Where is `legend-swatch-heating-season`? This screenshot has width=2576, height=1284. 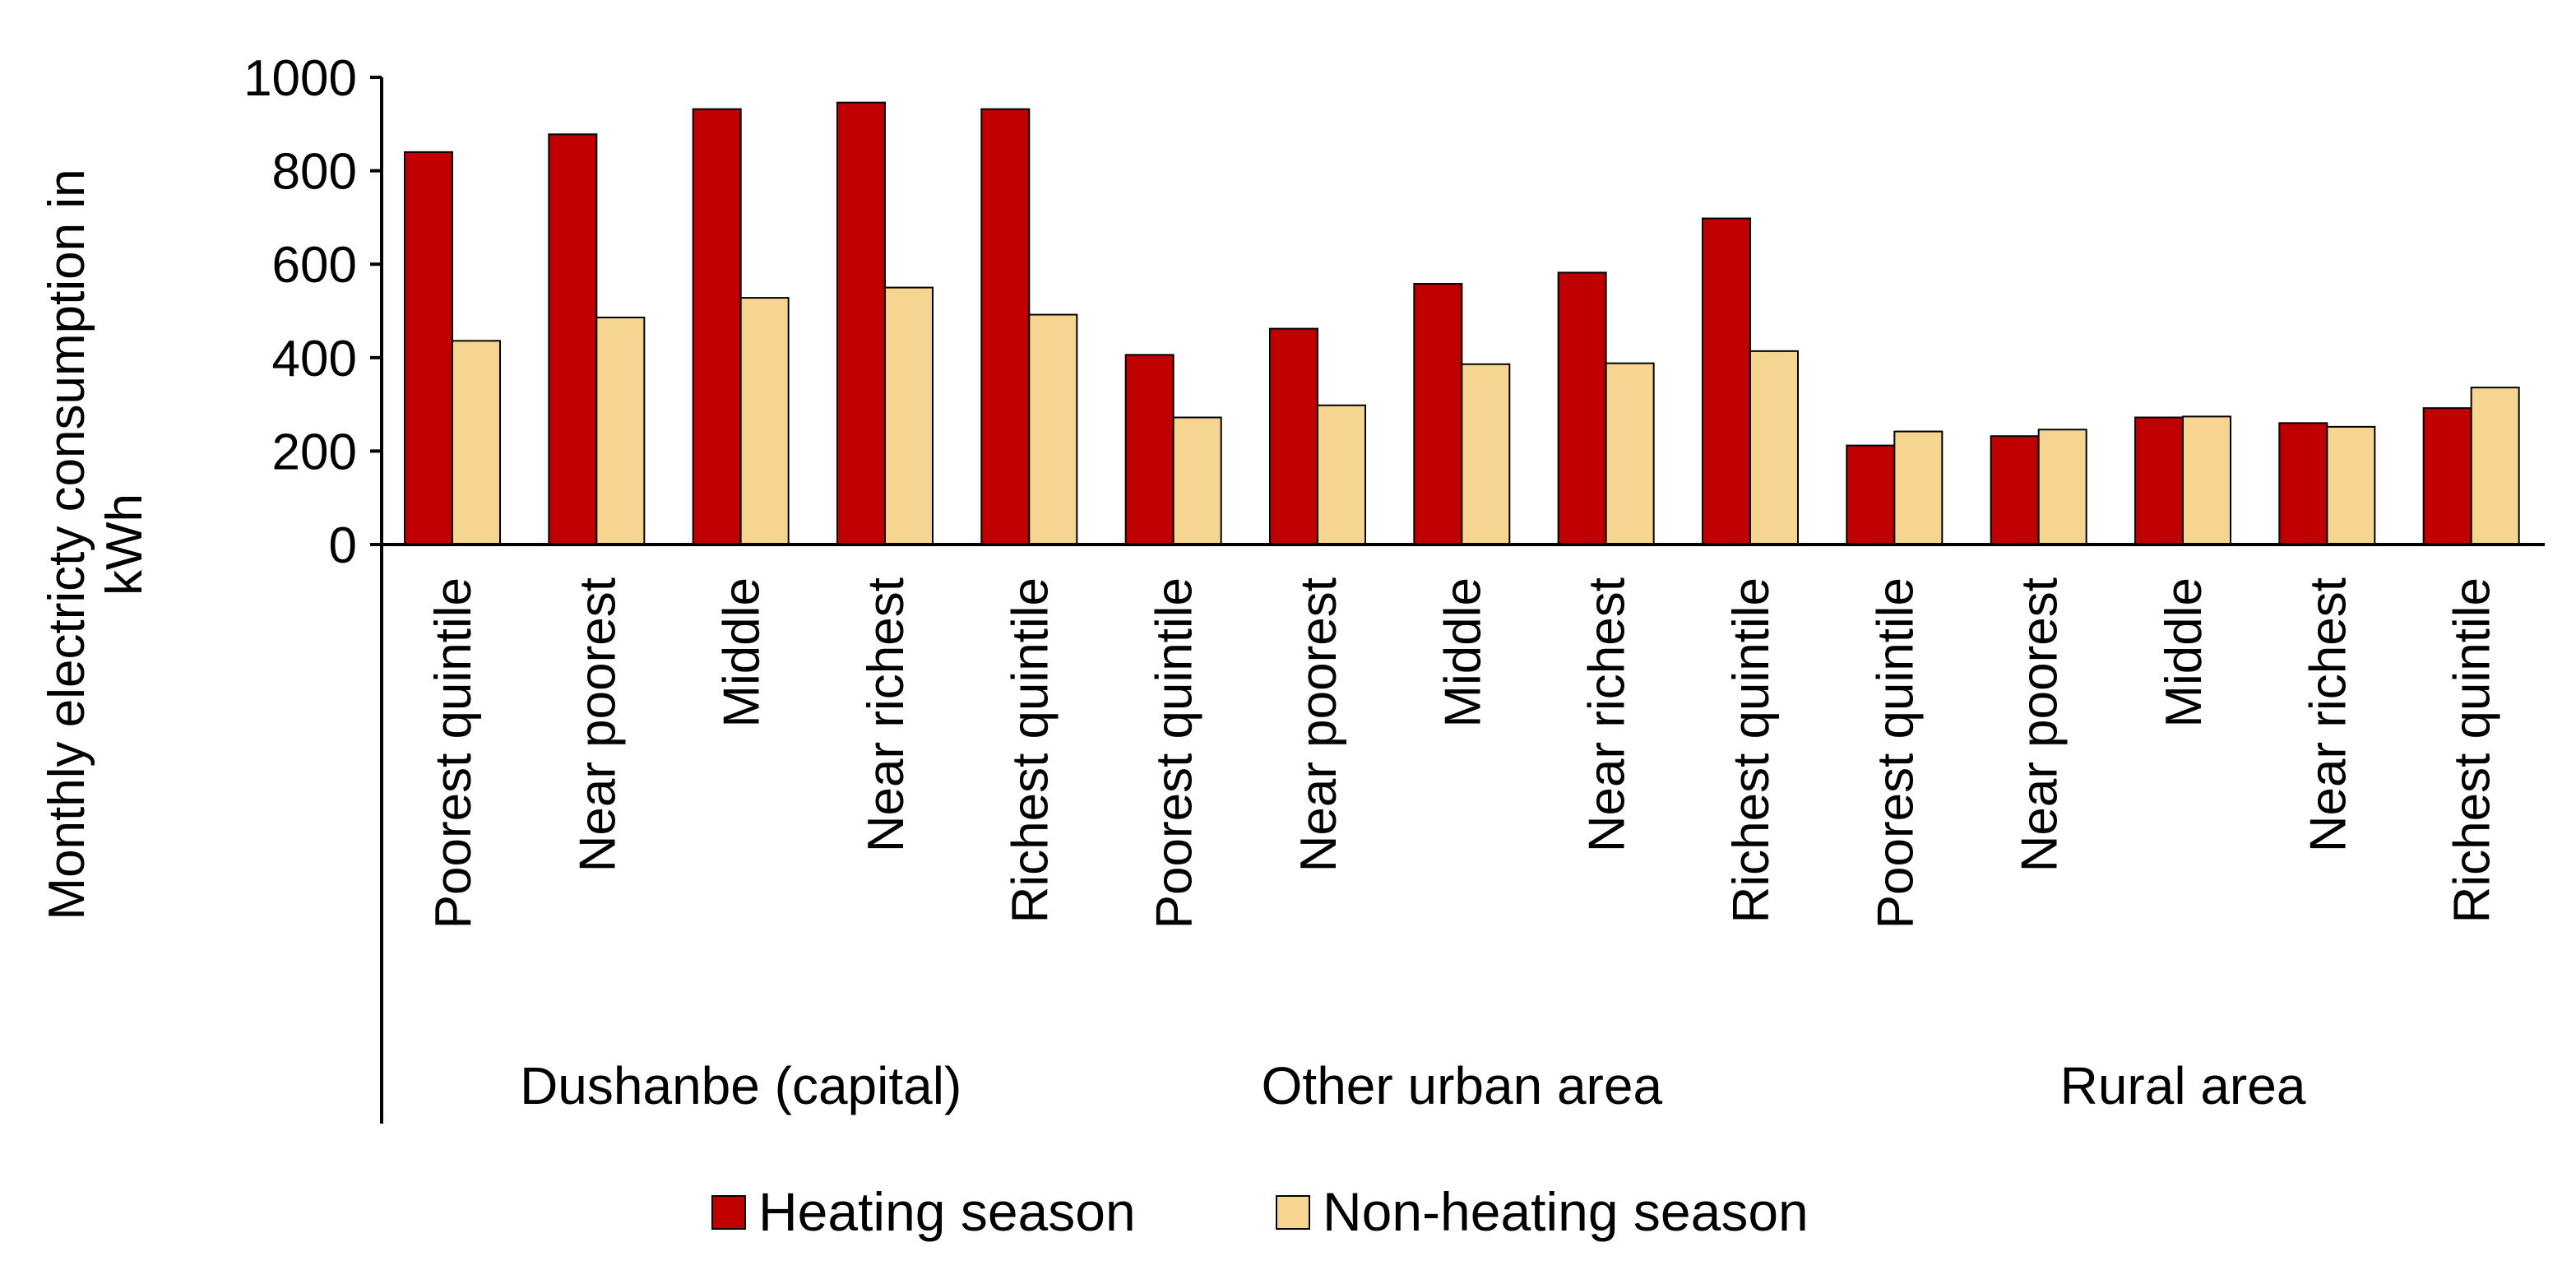 legend-swatch-heating-season is located at coordinates (729, 1213).